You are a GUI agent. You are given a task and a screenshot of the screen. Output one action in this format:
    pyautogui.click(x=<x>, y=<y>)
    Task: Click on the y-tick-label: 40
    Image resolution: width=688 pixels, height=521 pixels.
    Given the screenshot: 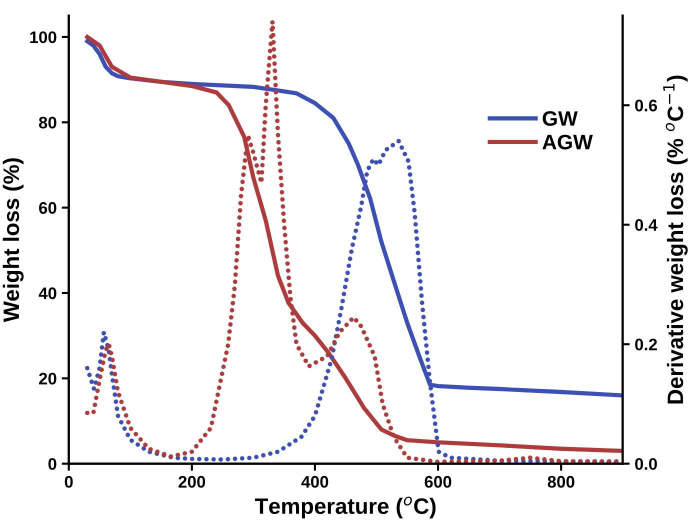 What is the action you would take?
    pyautogui.click(x=47, y=293)
    